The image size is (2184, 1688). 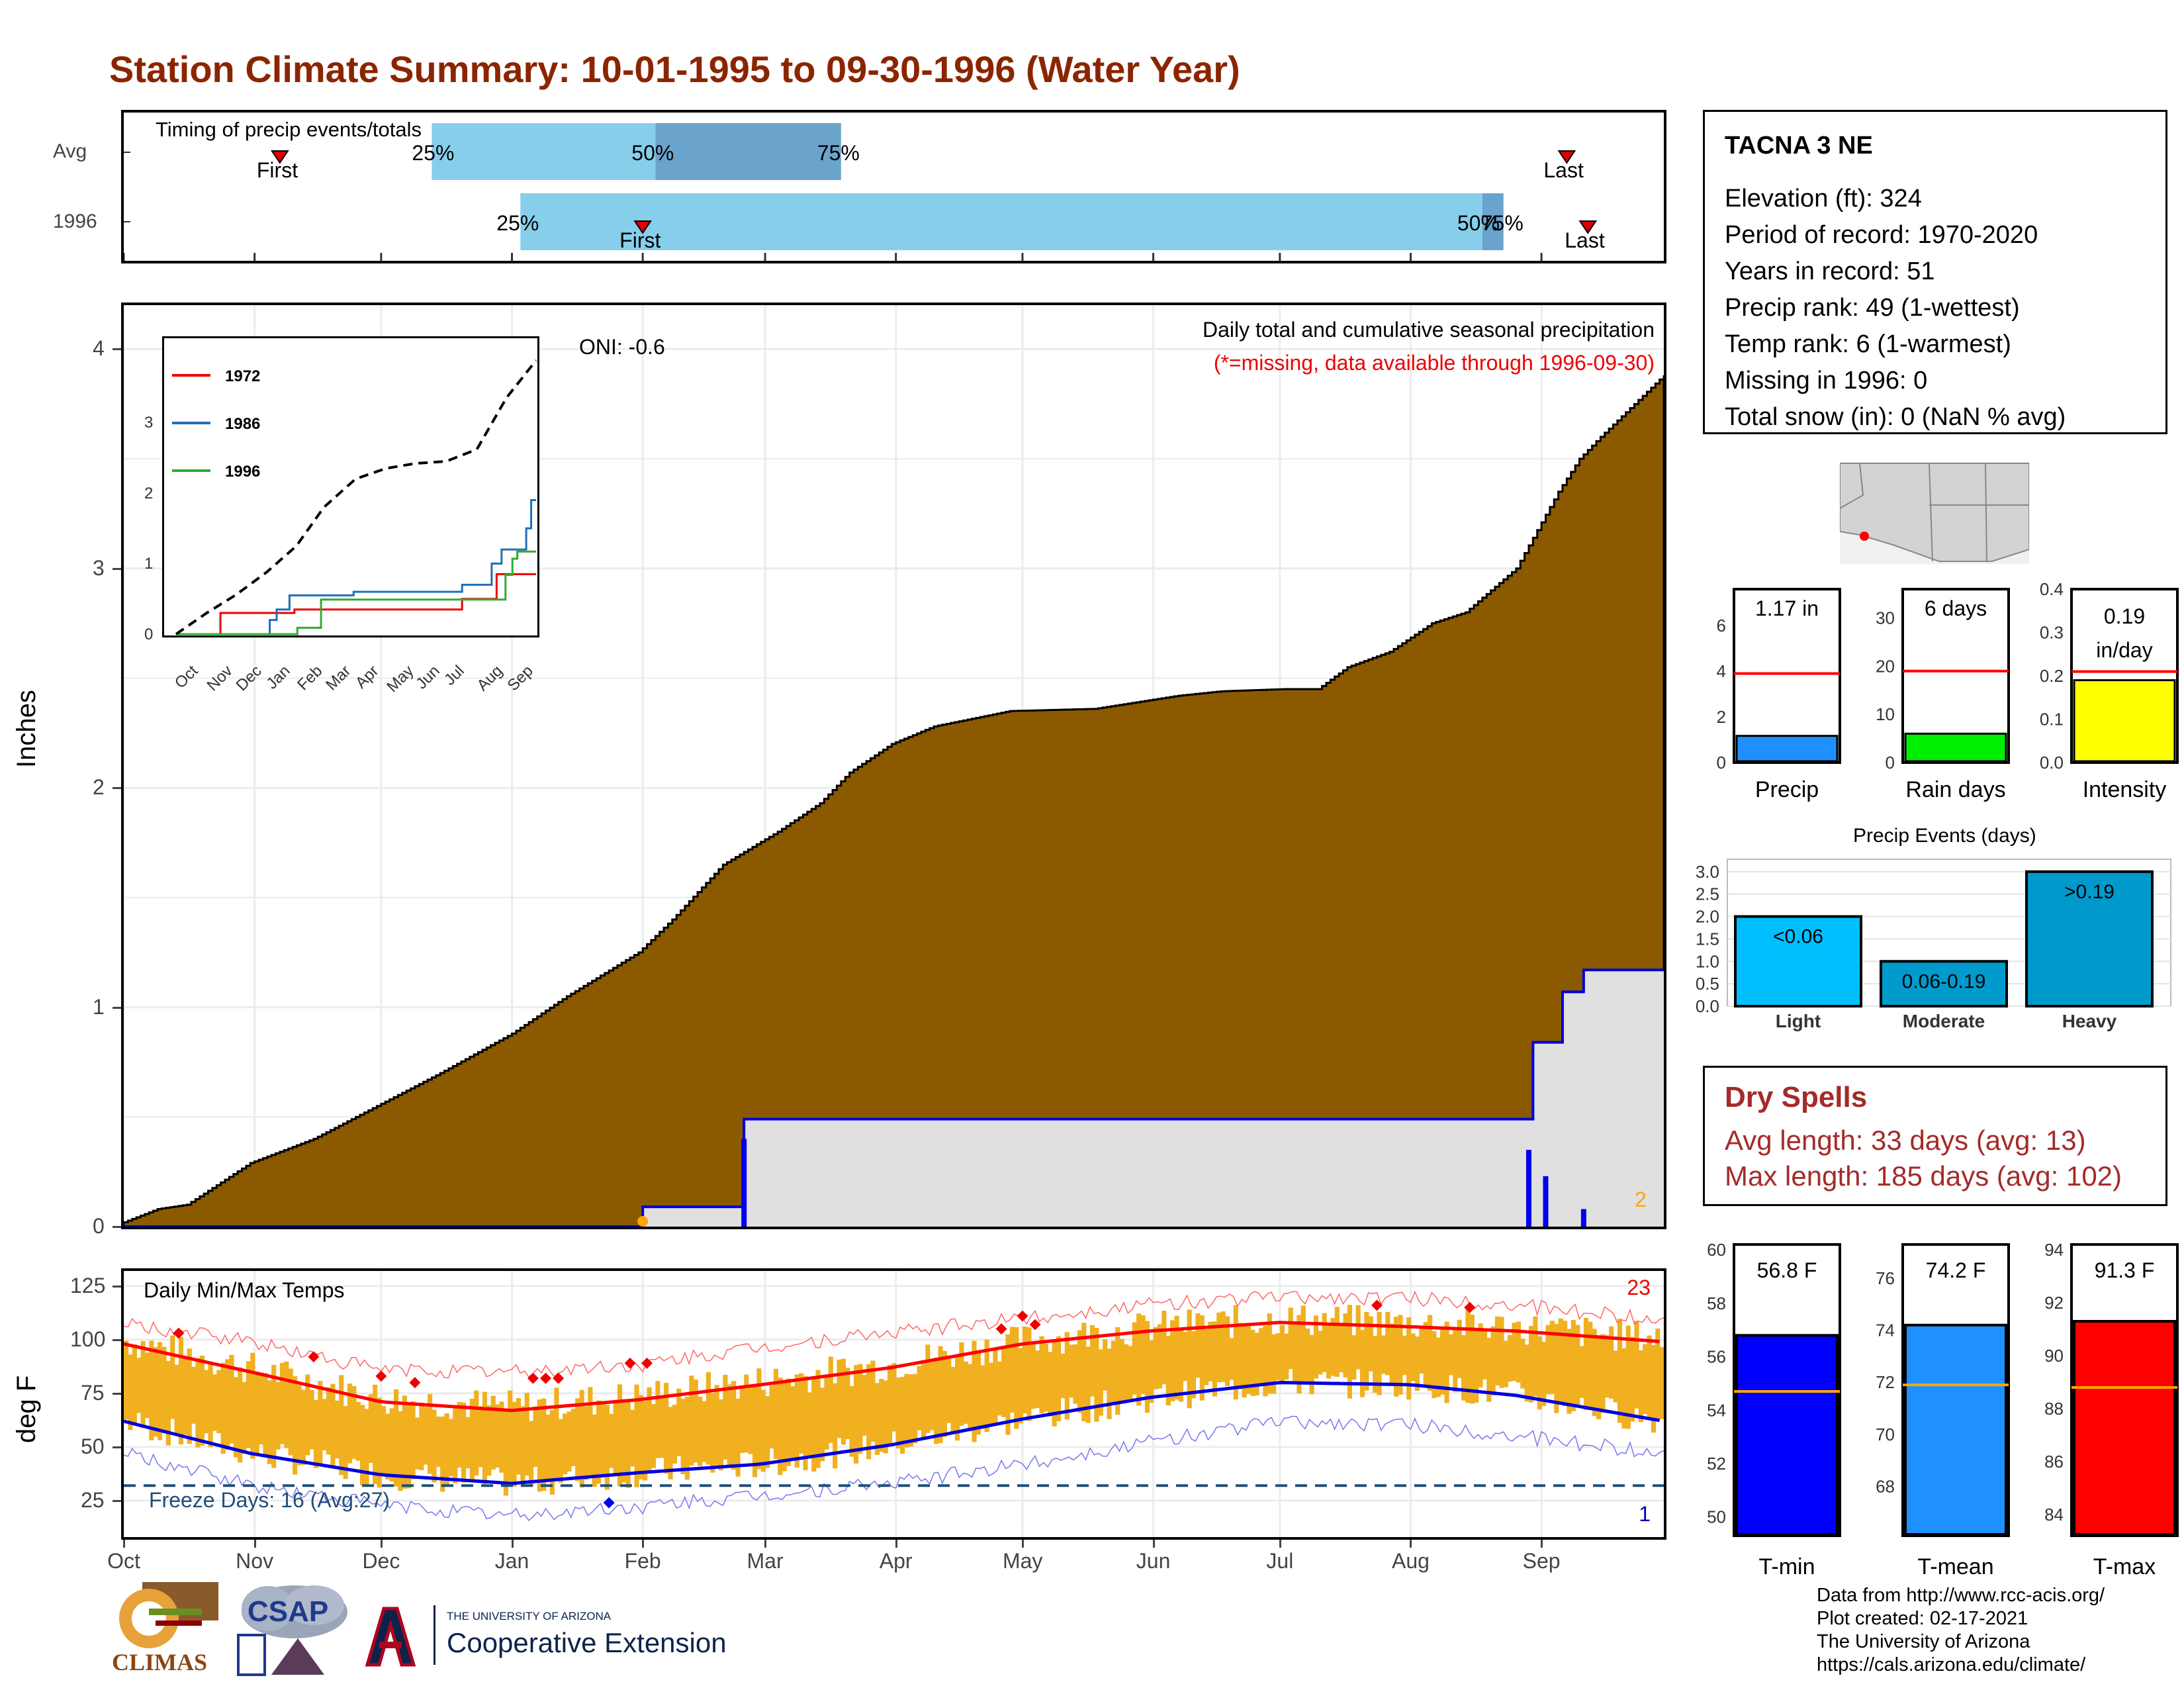 What do you see at coordinates (1798, 937) in the screenshot?
I see `events-bar-label-light: <0.06` at bounding box center [1798, 937].